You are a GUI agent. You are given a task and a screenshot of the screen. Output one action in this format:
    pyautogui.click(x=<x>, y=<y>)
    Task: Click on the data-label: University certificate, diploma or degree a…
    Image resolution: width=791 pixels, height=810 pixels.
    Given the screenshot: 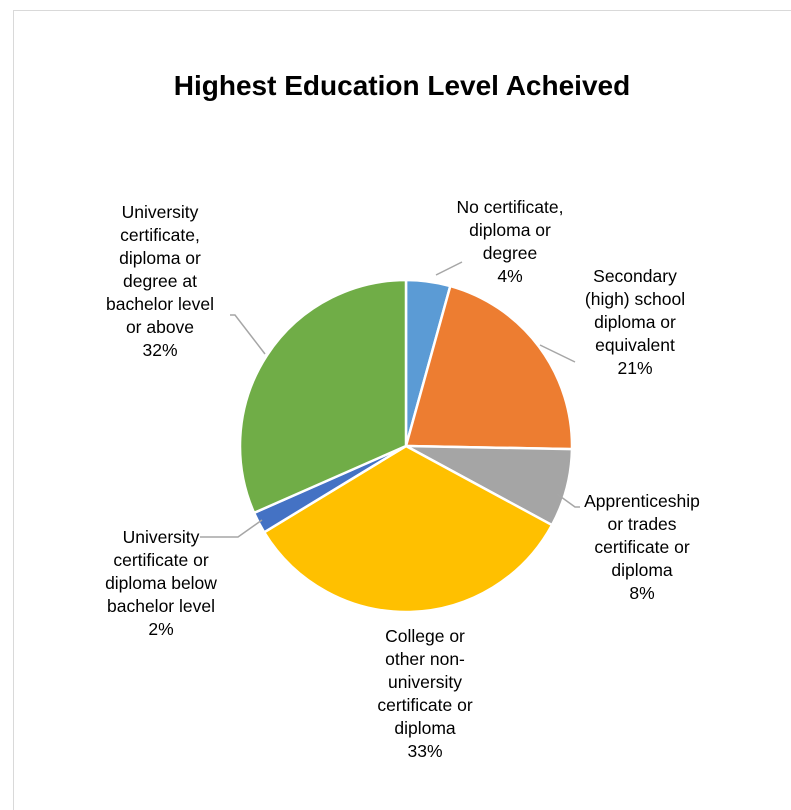 What is the action you would take?
    pyautogui.click(x=160, y=281)
    